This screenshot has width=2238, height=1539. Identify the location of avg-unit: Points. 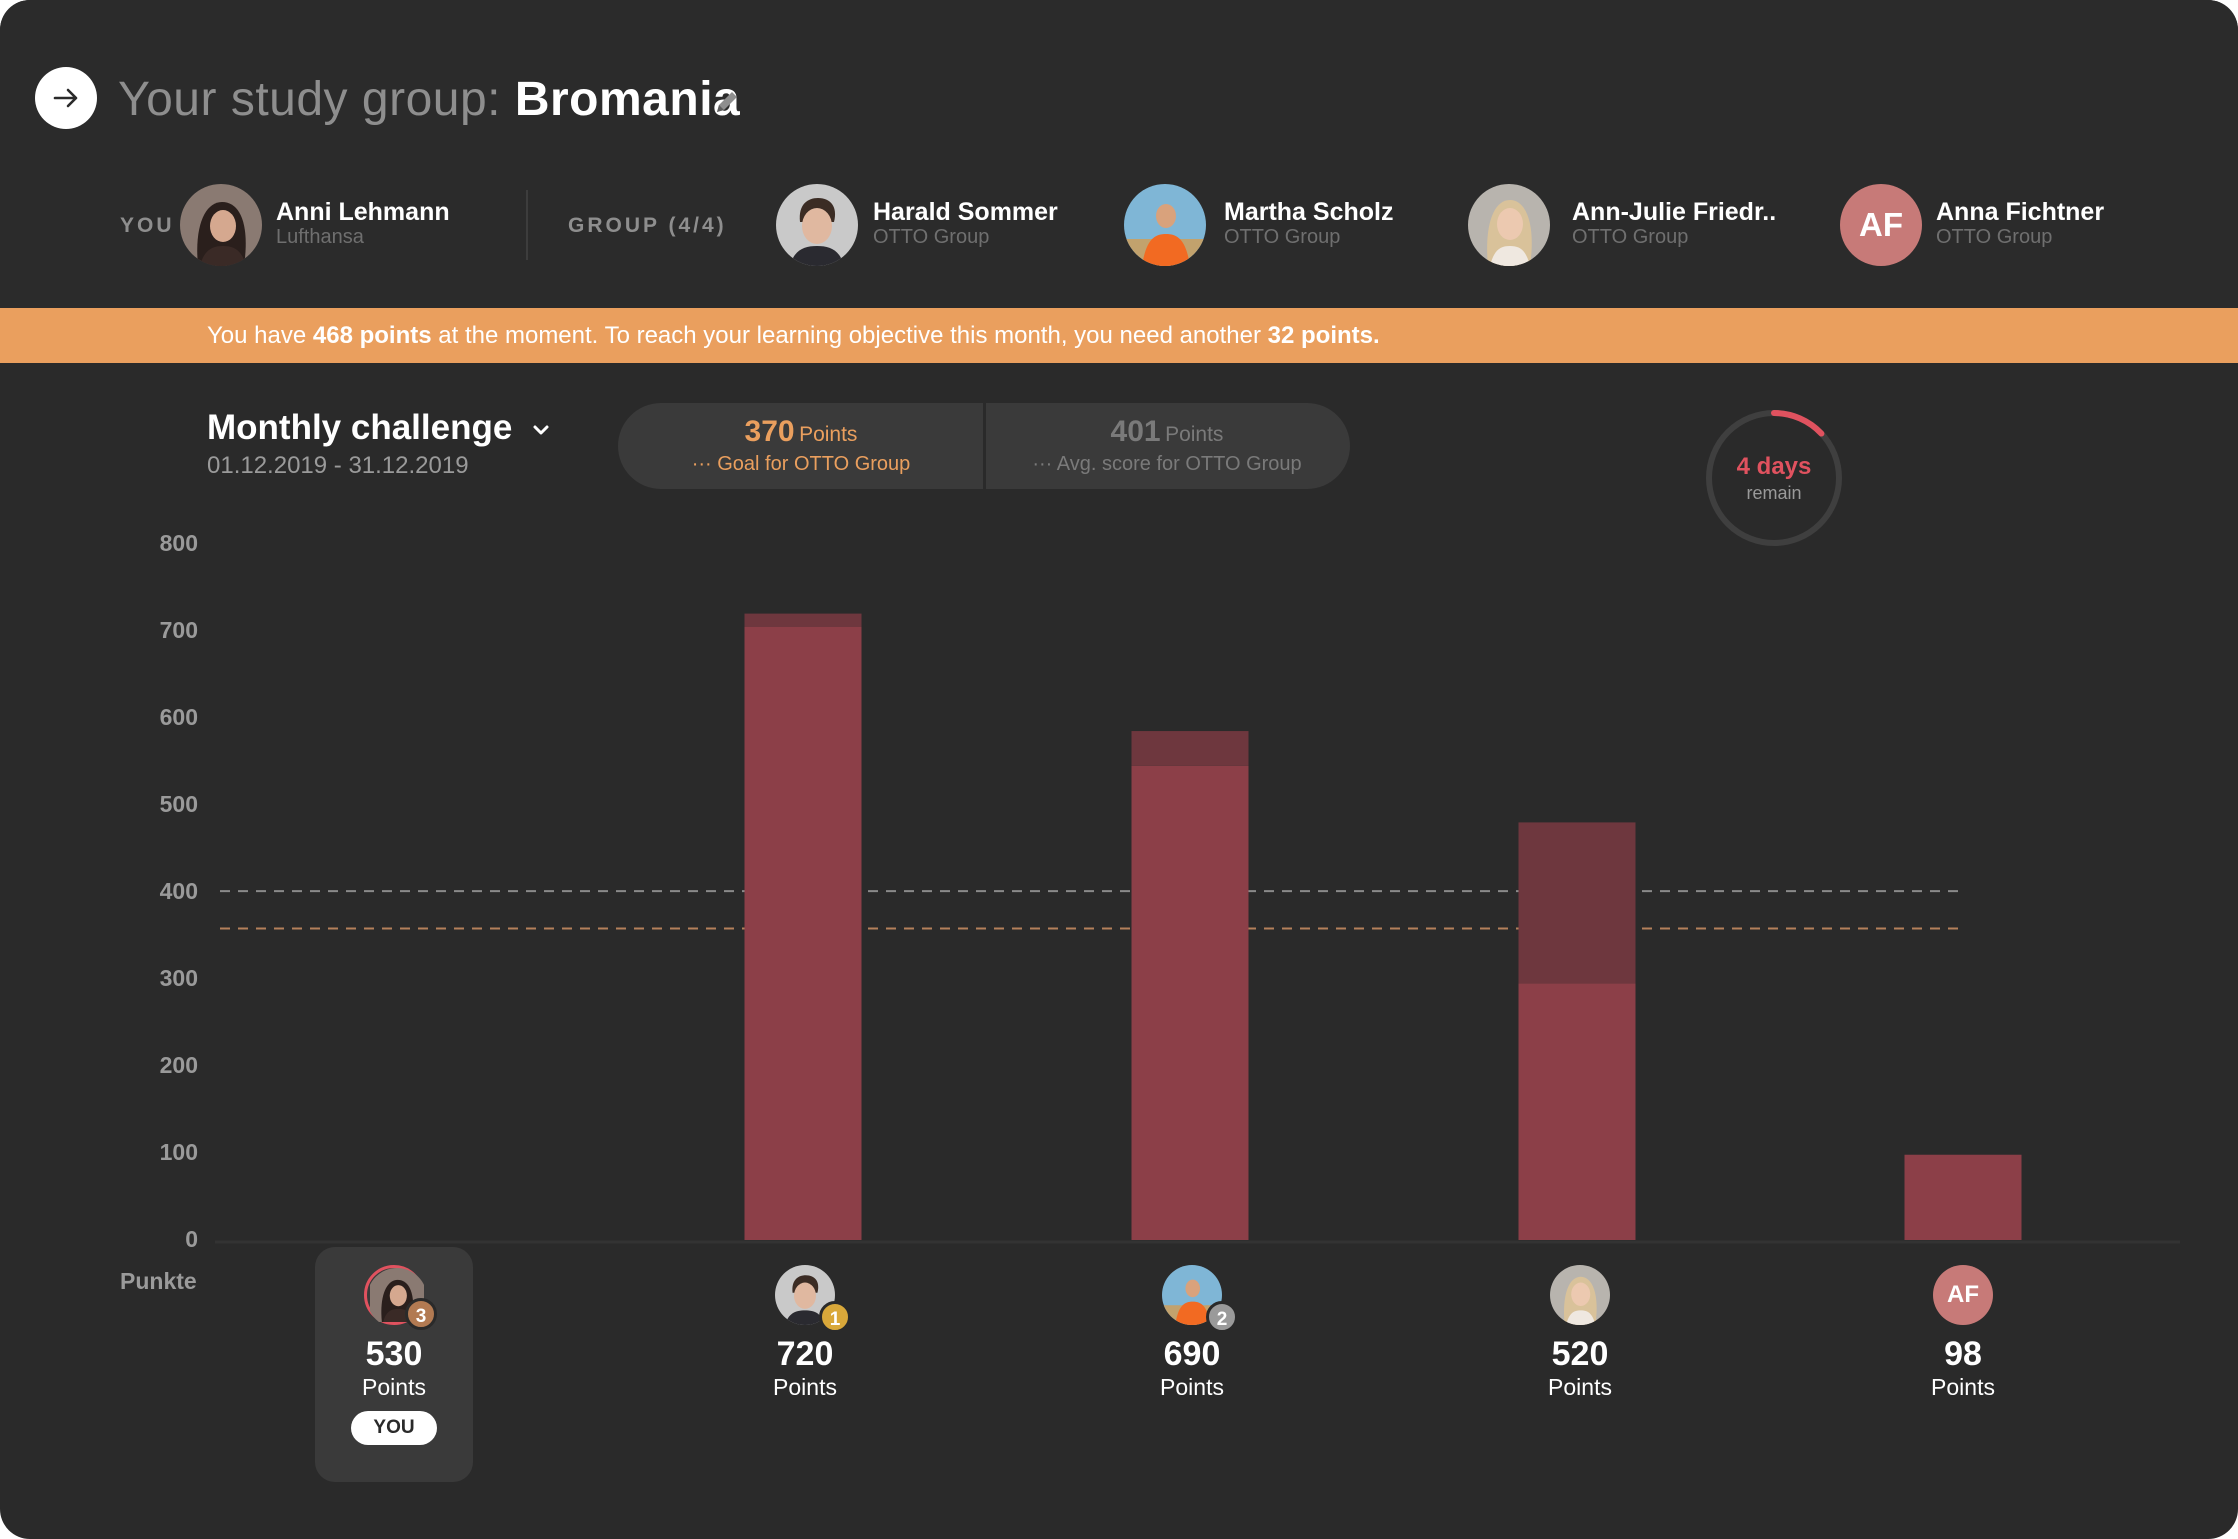
(1194, 434).